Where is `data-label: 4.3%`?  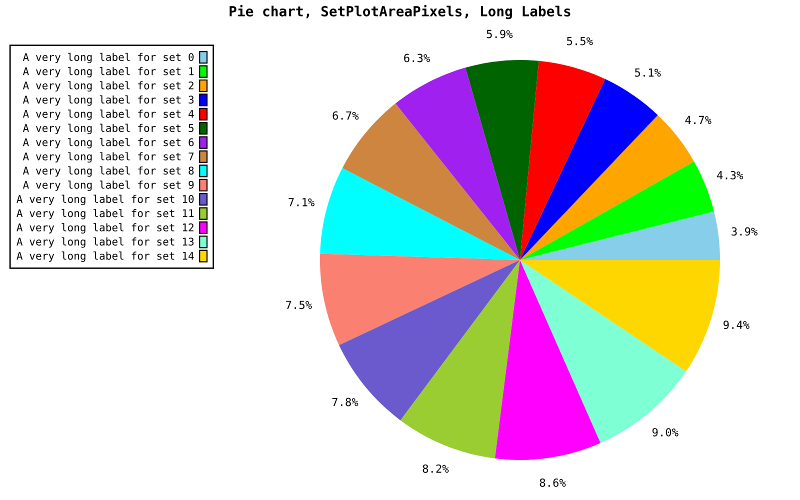
data-label: 4.3% is located at coordinates (730, 175).